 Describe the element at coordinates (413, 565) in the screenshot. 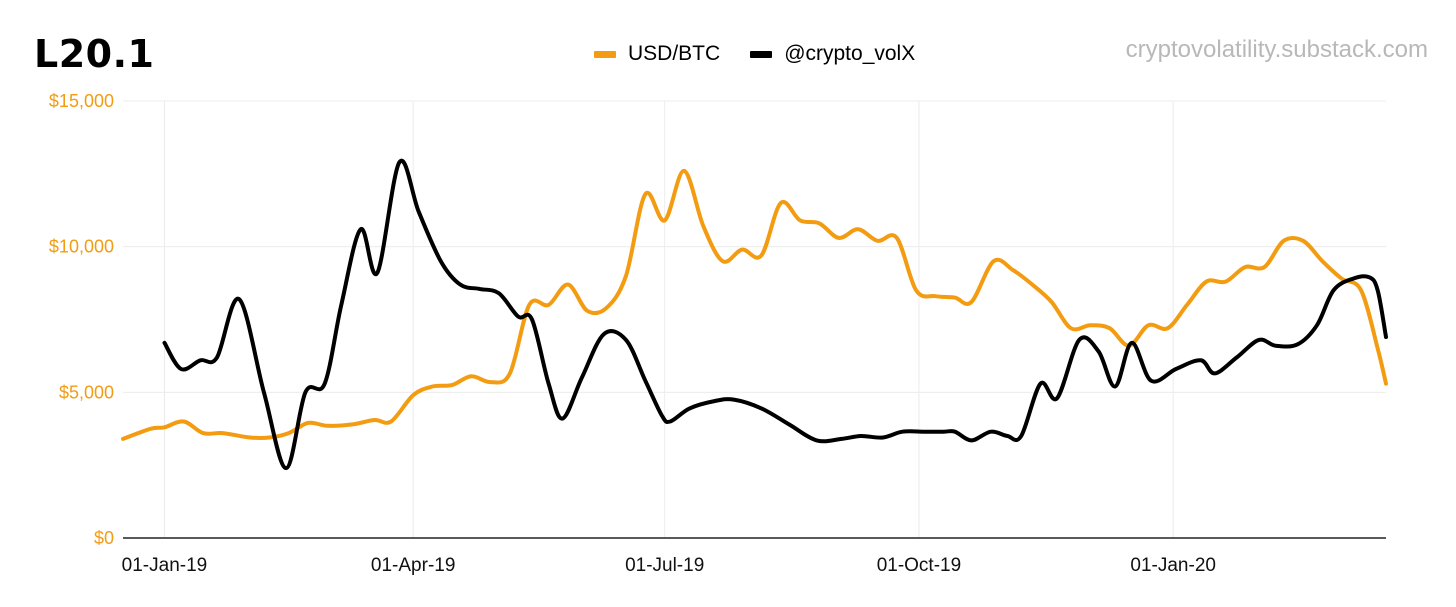

I see `x-tick-label: 01-Apr-19` at that location.